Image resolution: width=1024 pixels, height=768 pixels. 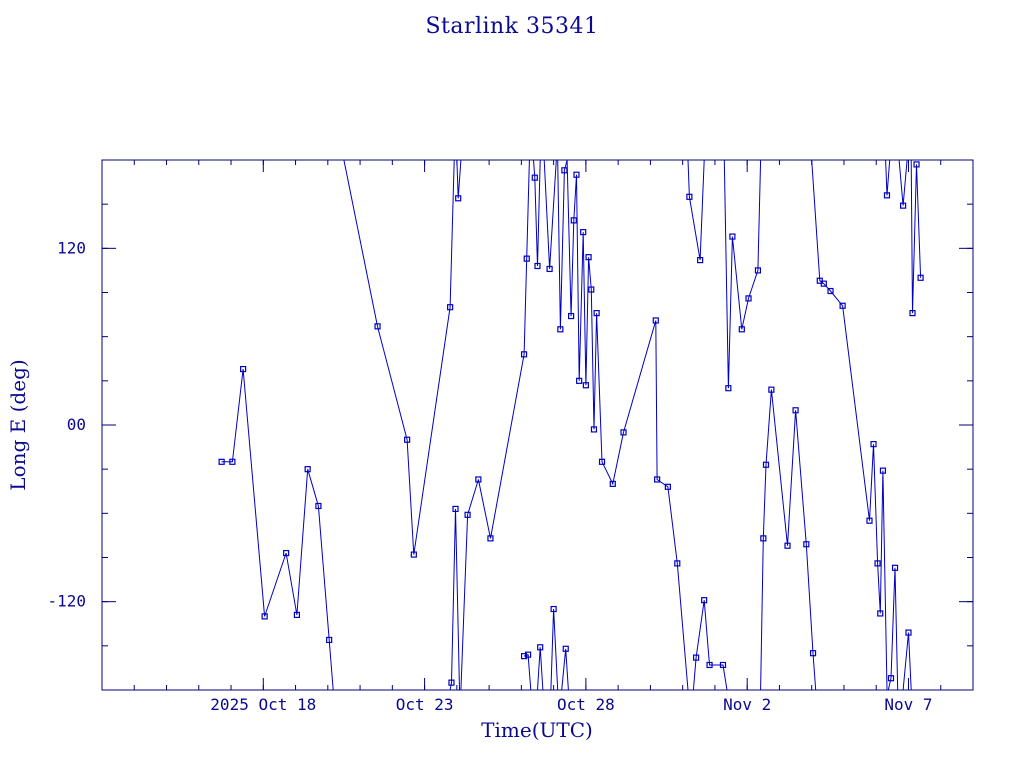 What do you see at coordinates (71, 247) in the screenshot?
I see `y-tick-label: 120` at bounding box center [71, 247].